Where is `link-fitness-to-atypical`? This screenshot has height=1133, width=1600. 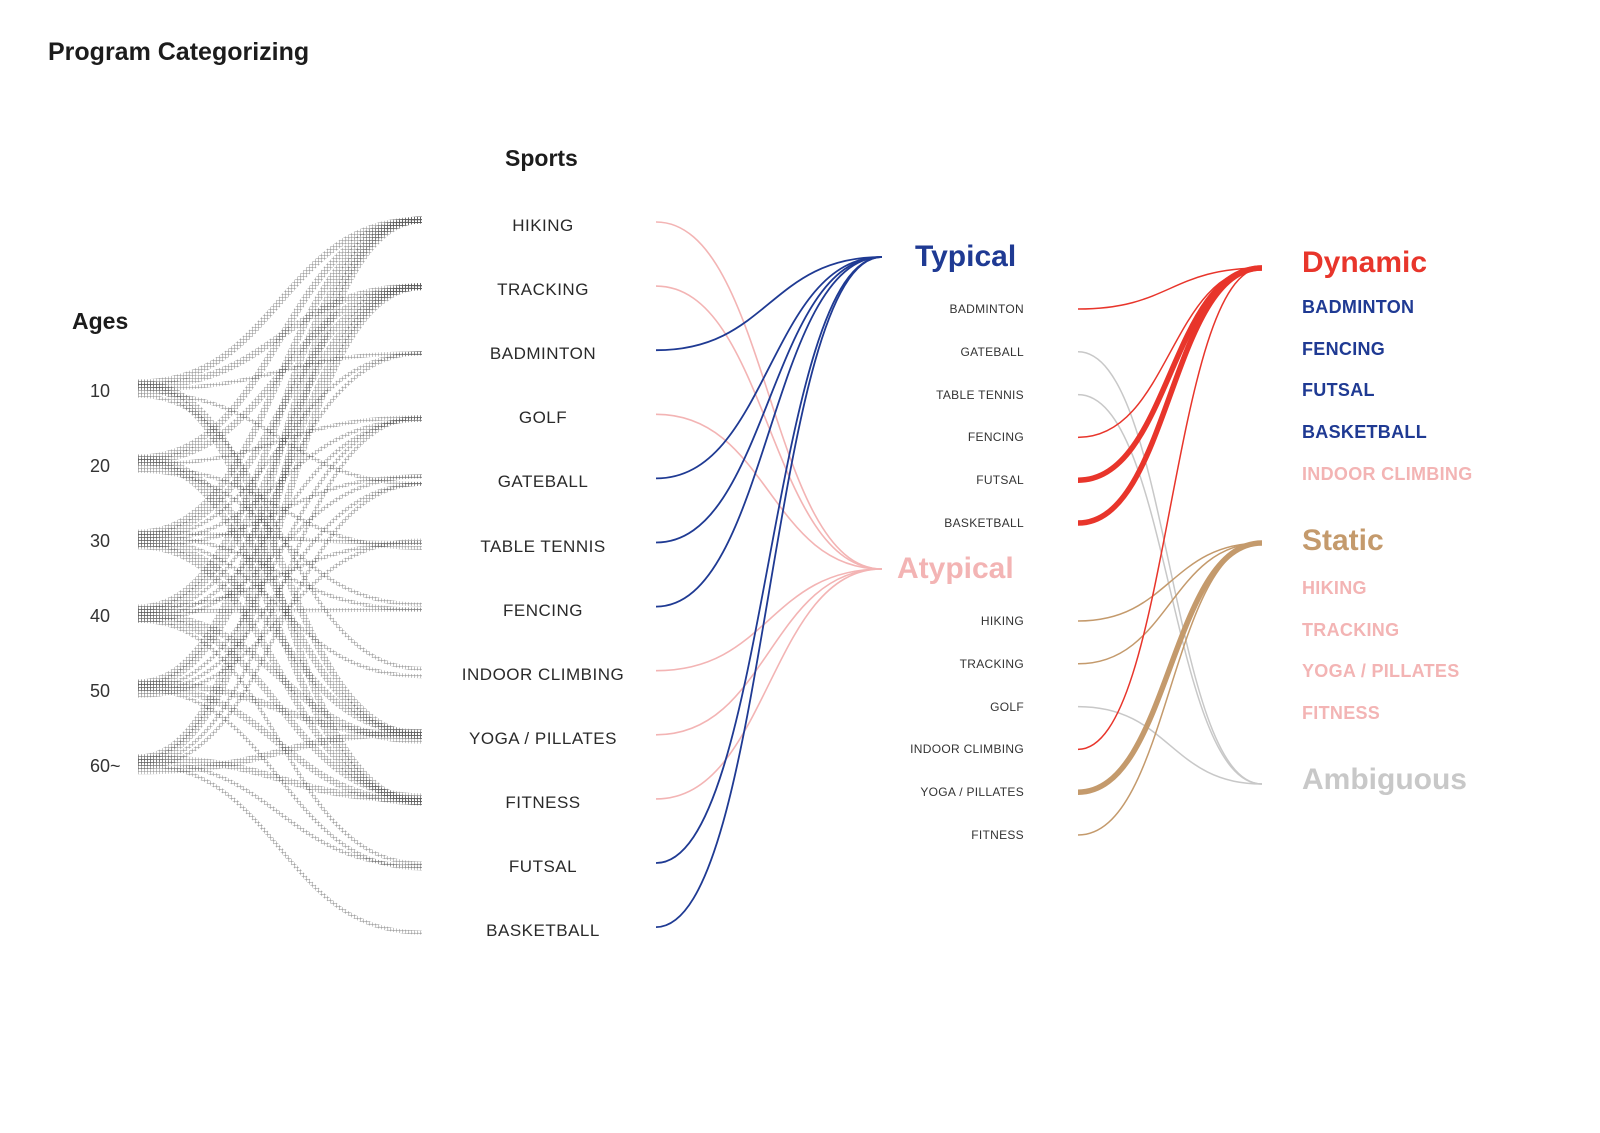 link-fitness-to-atypical is located at coordinates (769, 684).